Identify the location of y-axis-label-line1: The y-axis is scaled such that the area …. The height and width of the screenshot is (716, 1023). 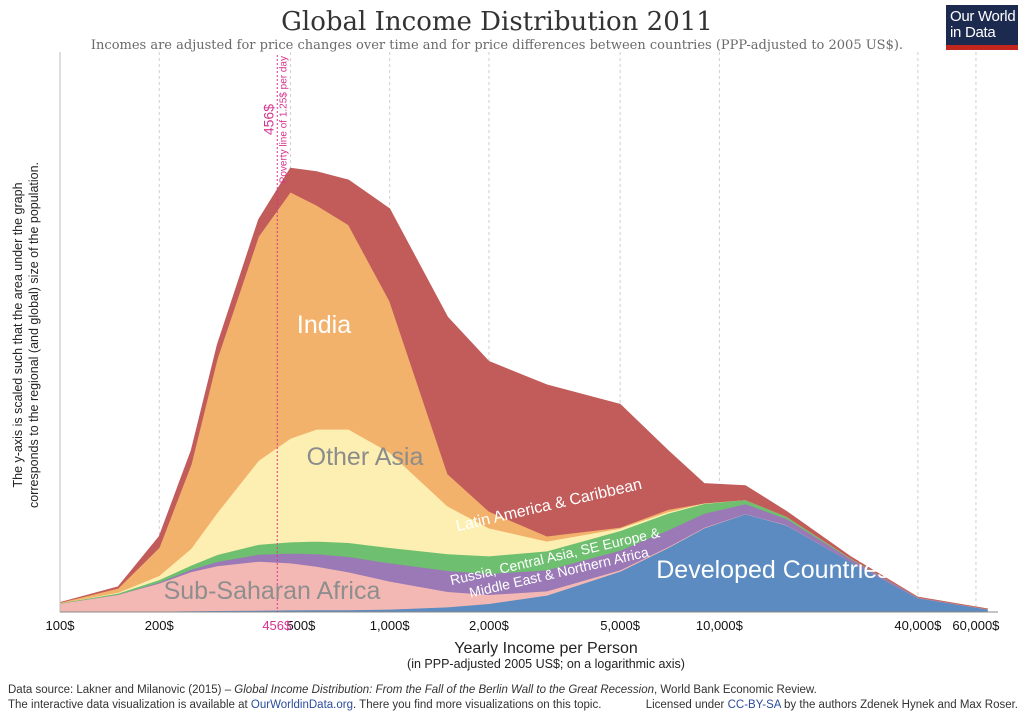
(18, 334).